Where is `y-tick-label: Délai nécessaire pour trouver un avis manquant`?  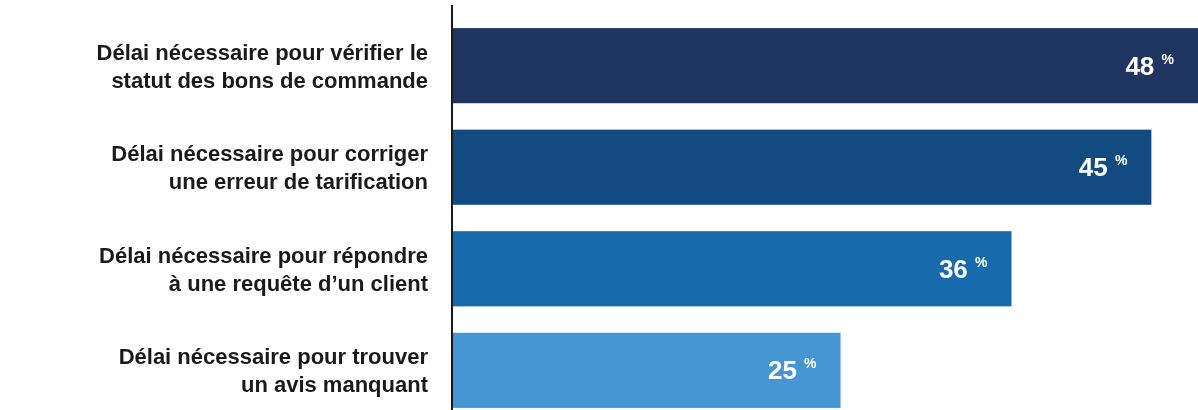
y-tick-label: Délai nécessaire pour trouver un avis manquant is located at coordinates (273, 371).